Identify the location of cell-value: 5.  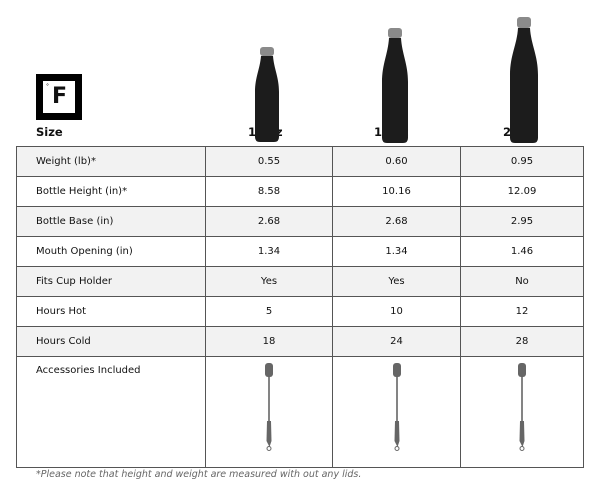
(269, 311).